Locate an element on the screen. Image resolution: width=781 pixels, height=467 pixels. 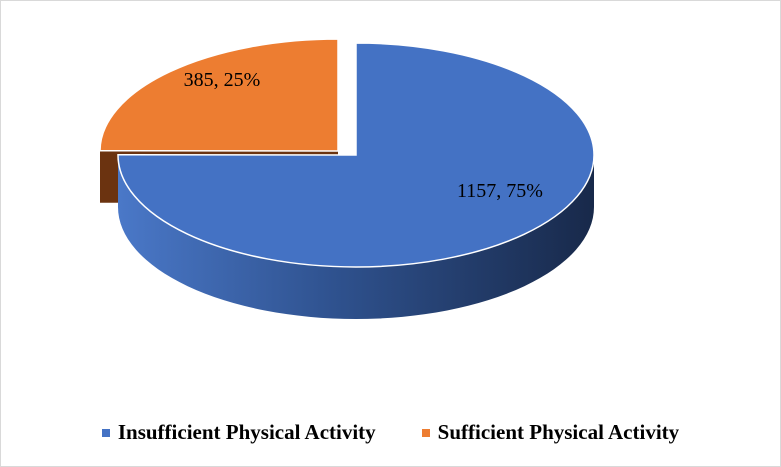
data-label-insufficient: 1157, 75% is located at coordinates (500, 191).